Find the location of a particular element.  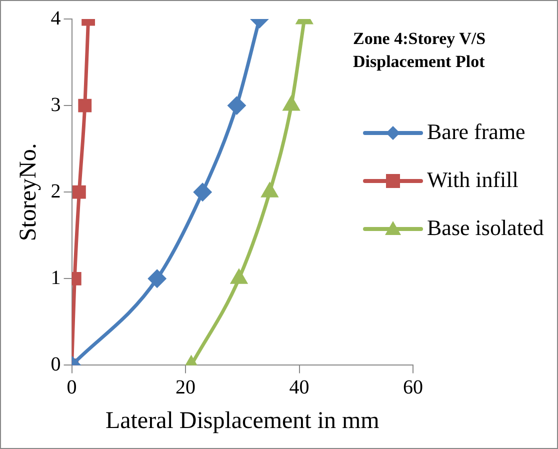

y-tick-label: 4 is located at coordinates (55, 18).